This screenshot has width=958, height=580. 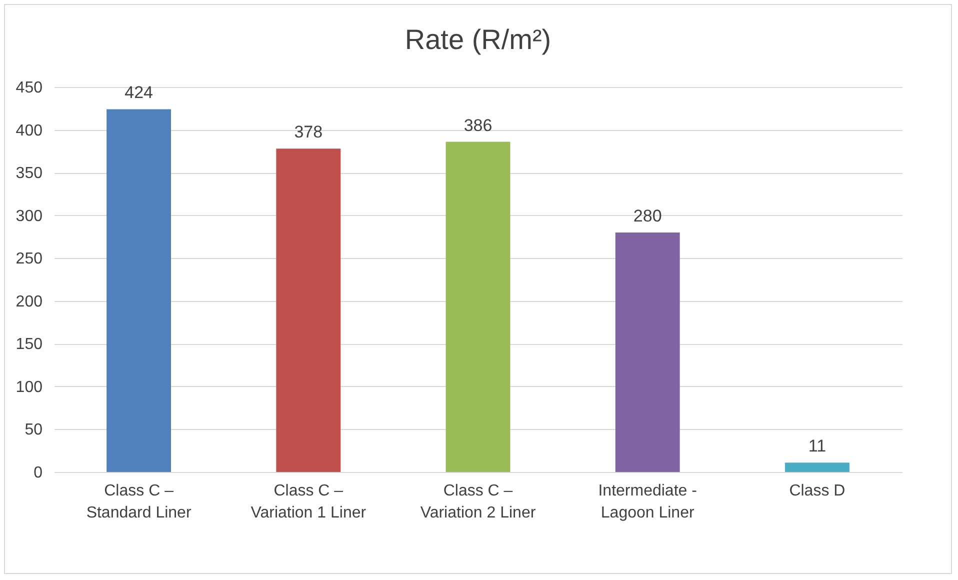 What do you see at coordinates (647, 216) in the screenshot?
I see `data-label: 280` at bounding box center [647, 216].